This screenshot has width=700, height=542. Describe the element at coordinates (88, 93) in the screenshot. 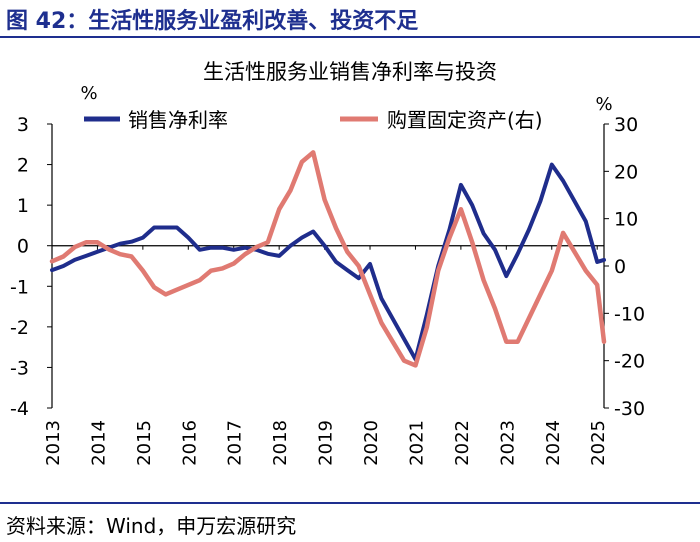

I see `left-axis-unit: %` at that location.